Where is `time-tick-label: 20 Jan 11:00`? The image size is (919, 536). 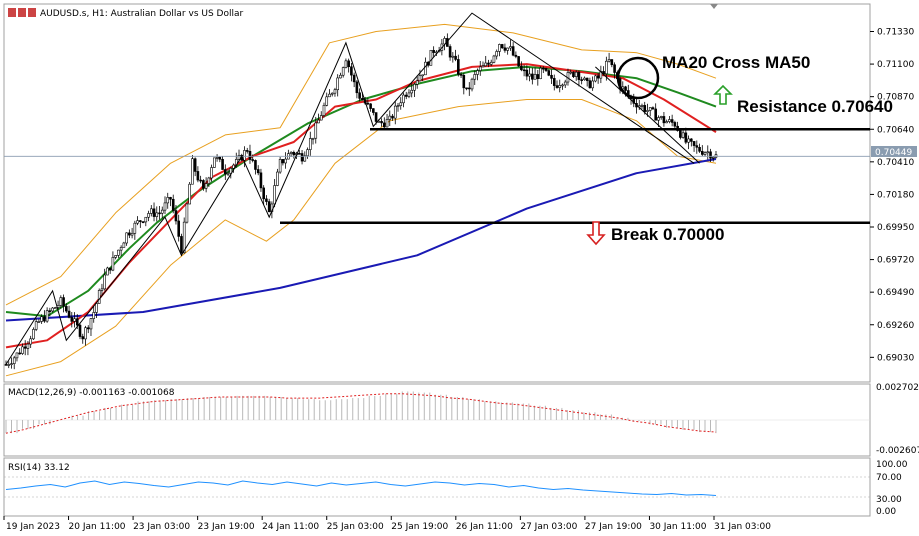 time-tick-label: 20 Jan 11:00 is located at coordinates (97, 527).